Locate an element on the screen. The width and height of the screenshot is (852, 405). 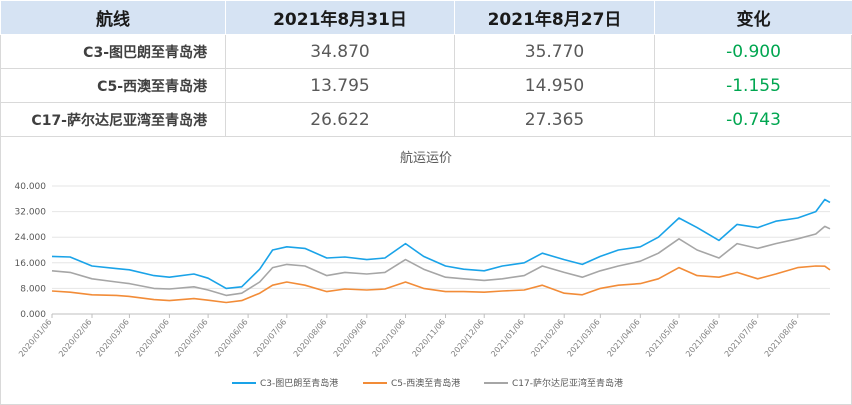
x-tick-label: 2020/11/06 is located at coordinates (429, 338).